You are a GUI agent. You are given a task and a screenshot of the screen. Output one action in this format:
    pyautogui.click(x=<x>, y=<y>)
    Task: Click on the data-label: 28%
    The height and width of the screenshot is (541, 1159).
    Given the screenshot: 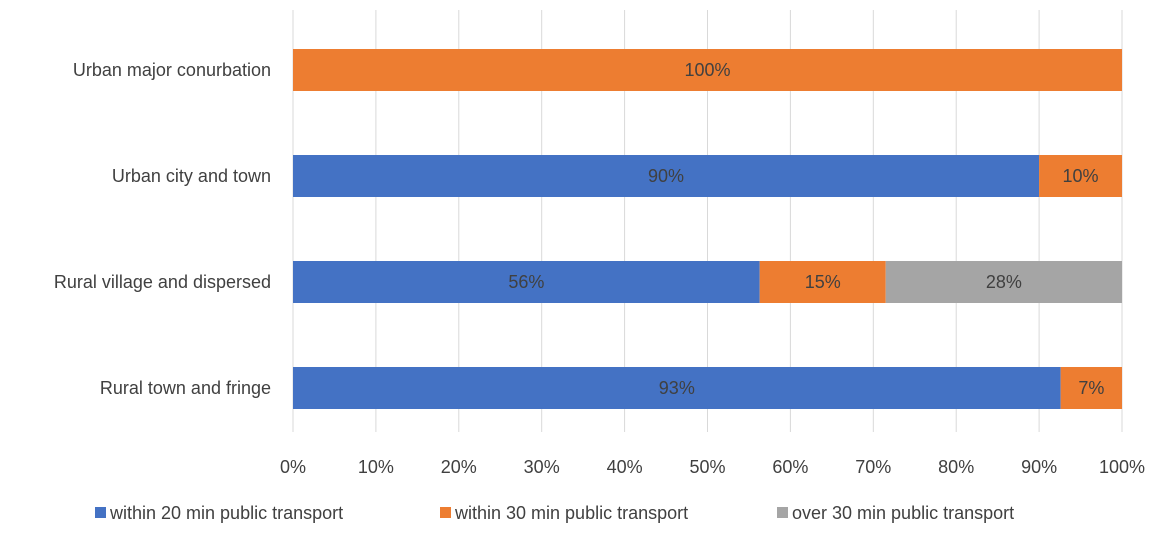 What is the action you would take?
    pyautogui.click(x=1004, y=282)
    